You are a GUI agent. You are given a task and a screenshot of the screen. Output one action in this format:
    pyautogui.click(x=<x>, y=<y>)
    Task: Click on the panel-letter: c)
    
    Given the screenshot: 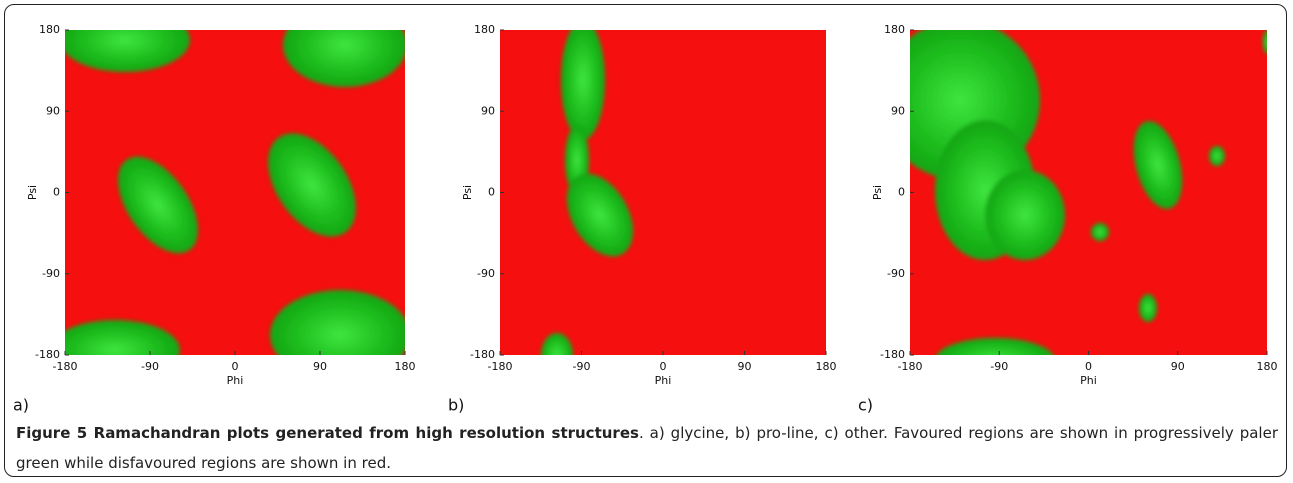 What is the action you would take?
    pyautogui.click(x=865, y=405)
    